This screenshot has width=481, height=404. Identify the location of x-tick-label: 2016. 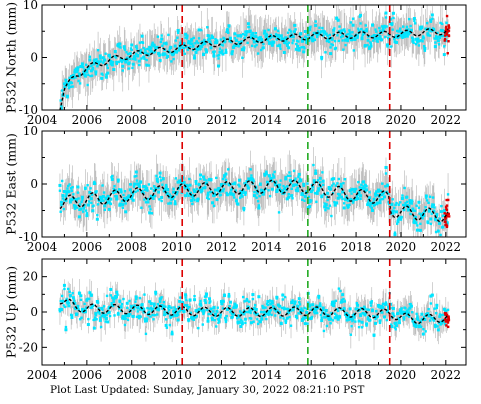
(311, 120).